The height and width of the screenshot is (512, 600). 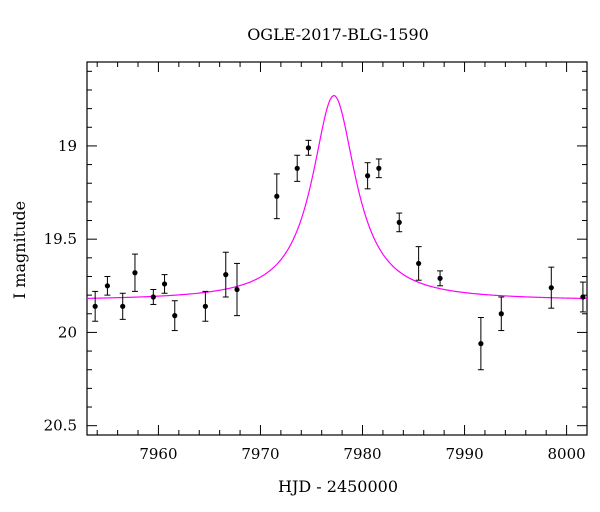 What do you see at coordinates (338, 34) in the screenshot?
I see `chart-title: OGLE-2017-BLG-1590` at bounding box center [338, 34].